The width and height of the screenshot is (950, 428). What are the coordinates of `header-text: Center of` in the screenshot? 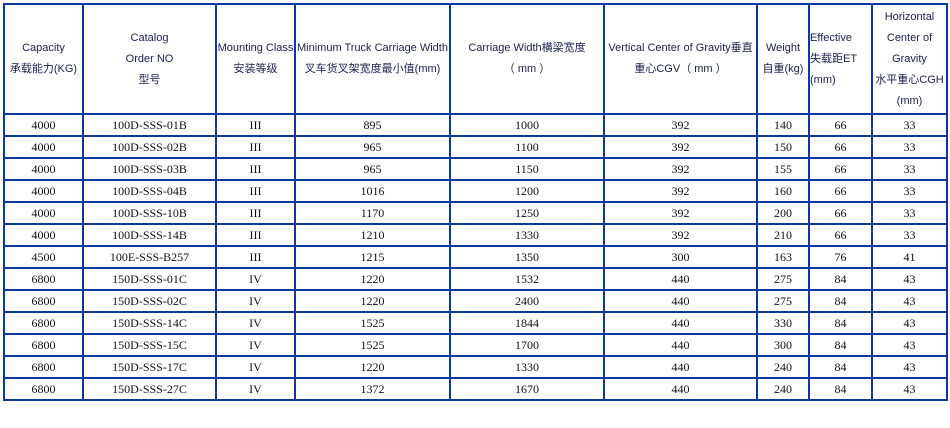 It's located at (909, 37).